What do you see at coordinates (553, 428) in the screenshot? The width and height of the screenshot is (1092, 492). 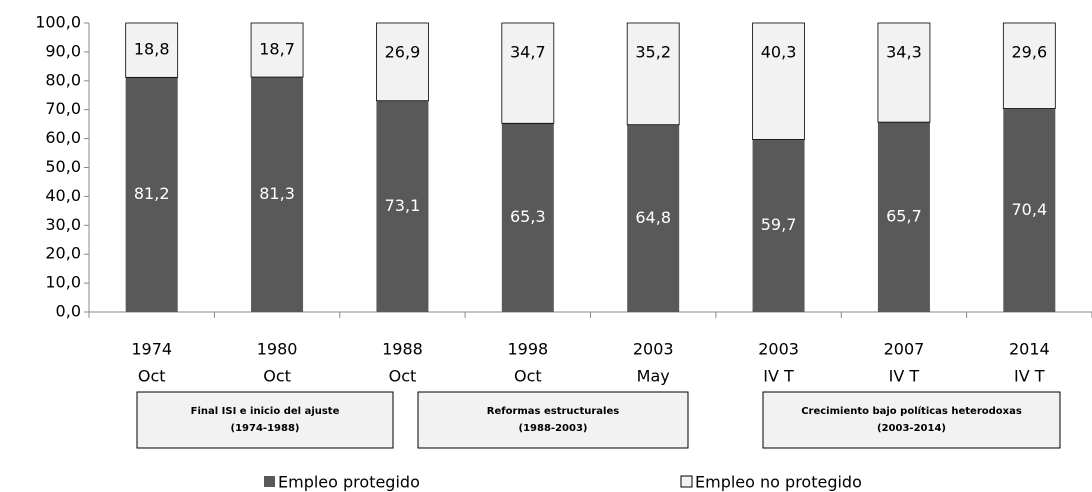 I see `period-years: (1988-2003)` at bounding box center [553, 428].